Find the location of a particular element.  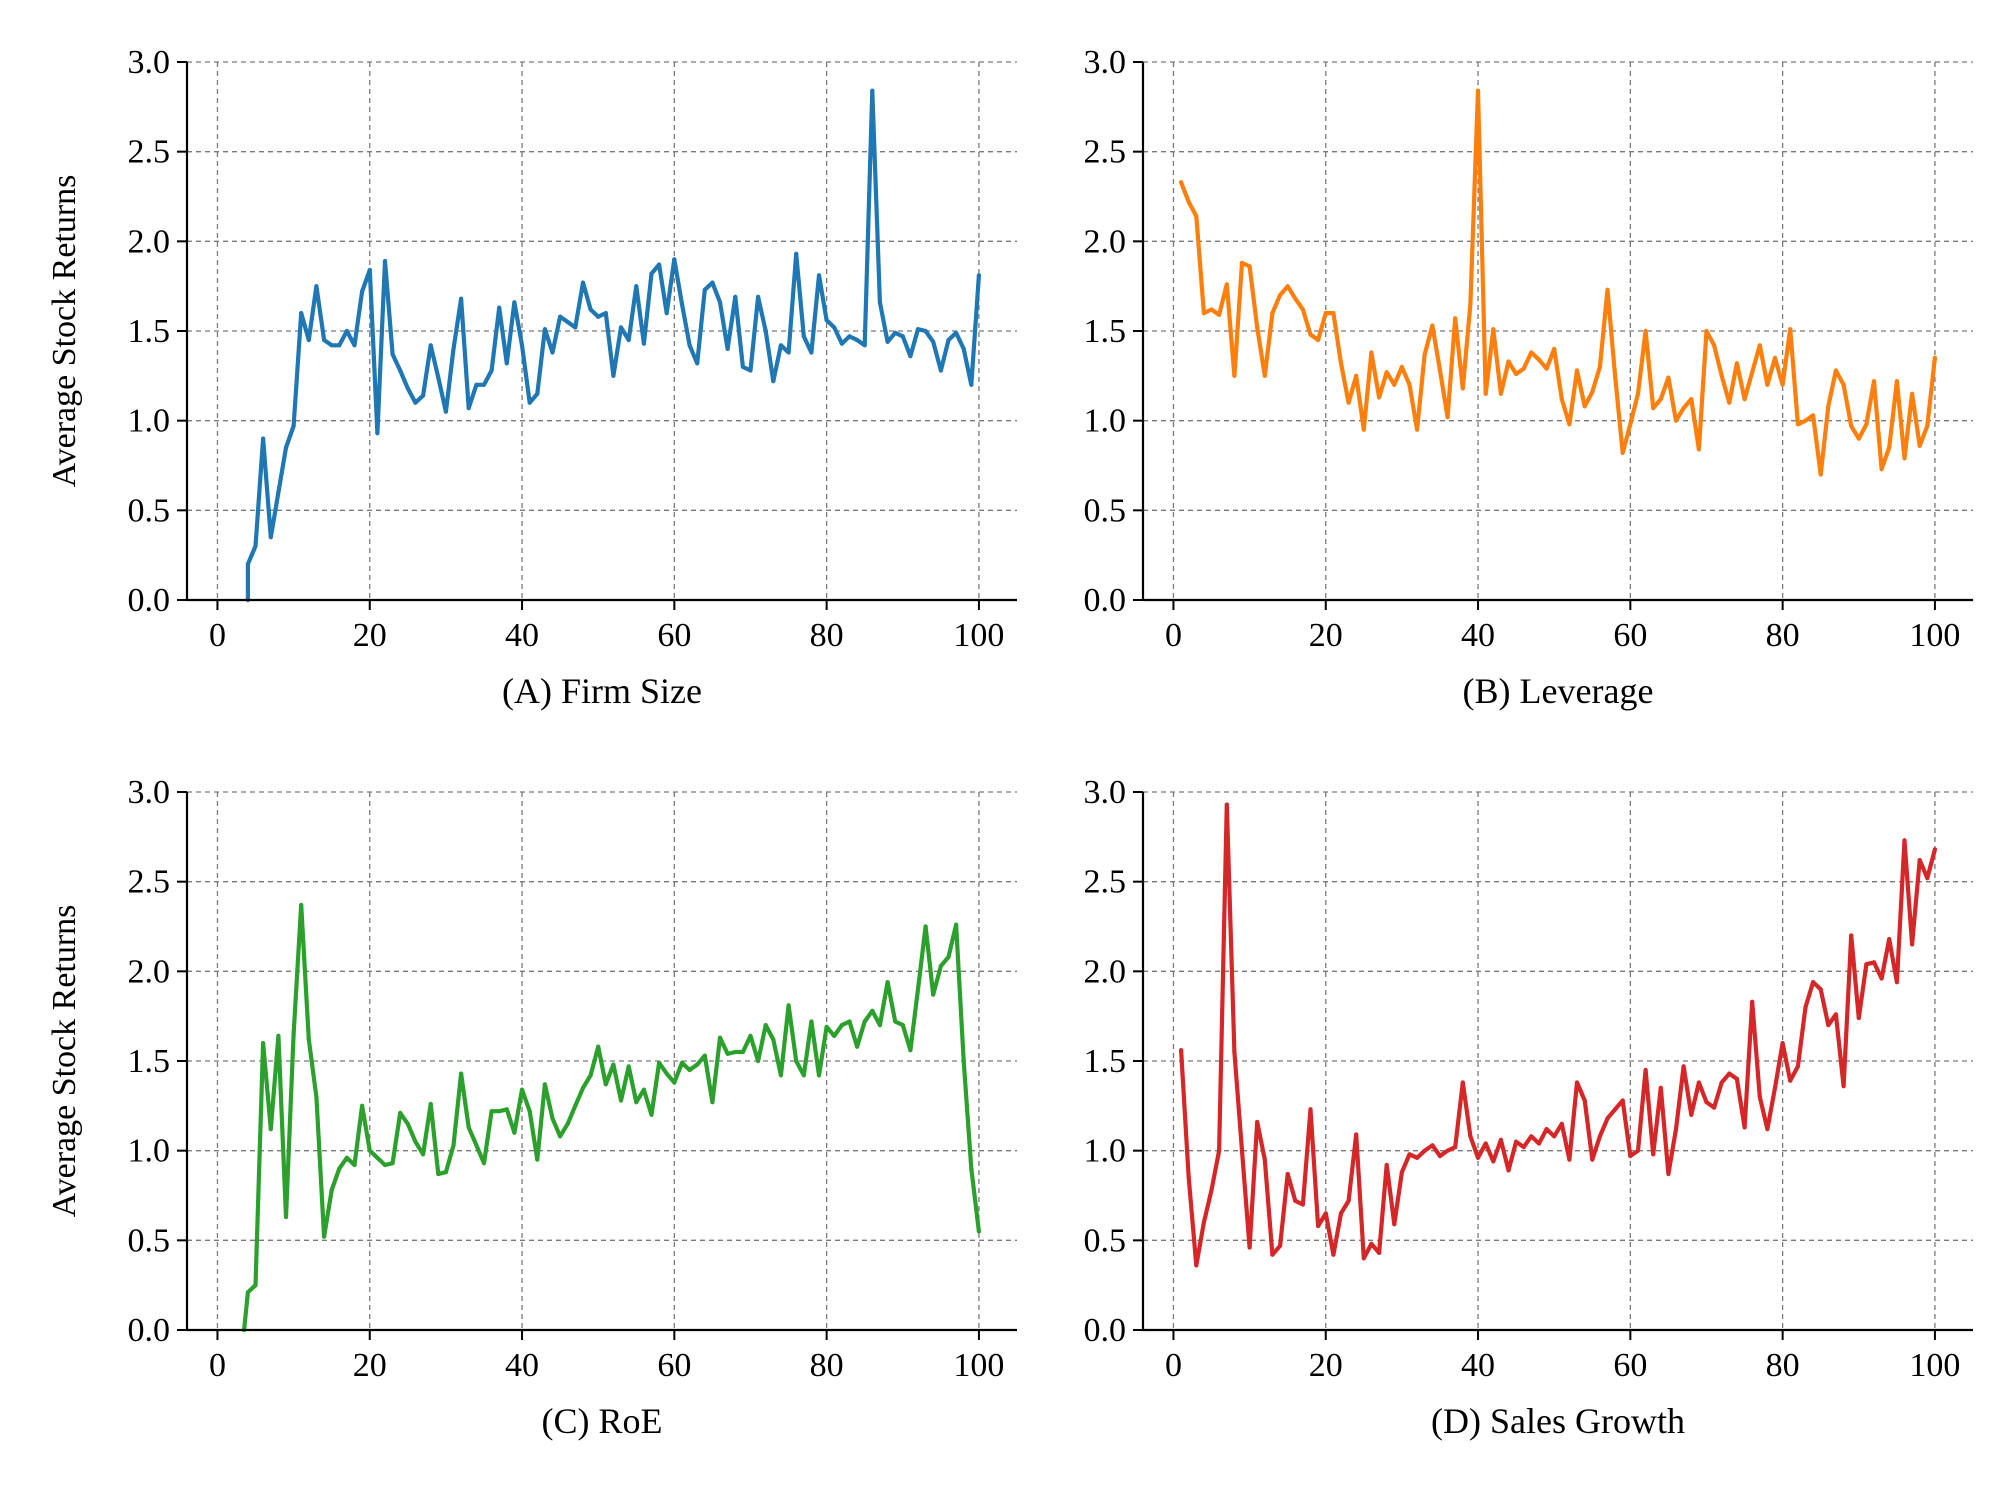

panel-c-ytick-label: 0.5 is located at coordinates (149, 1240).